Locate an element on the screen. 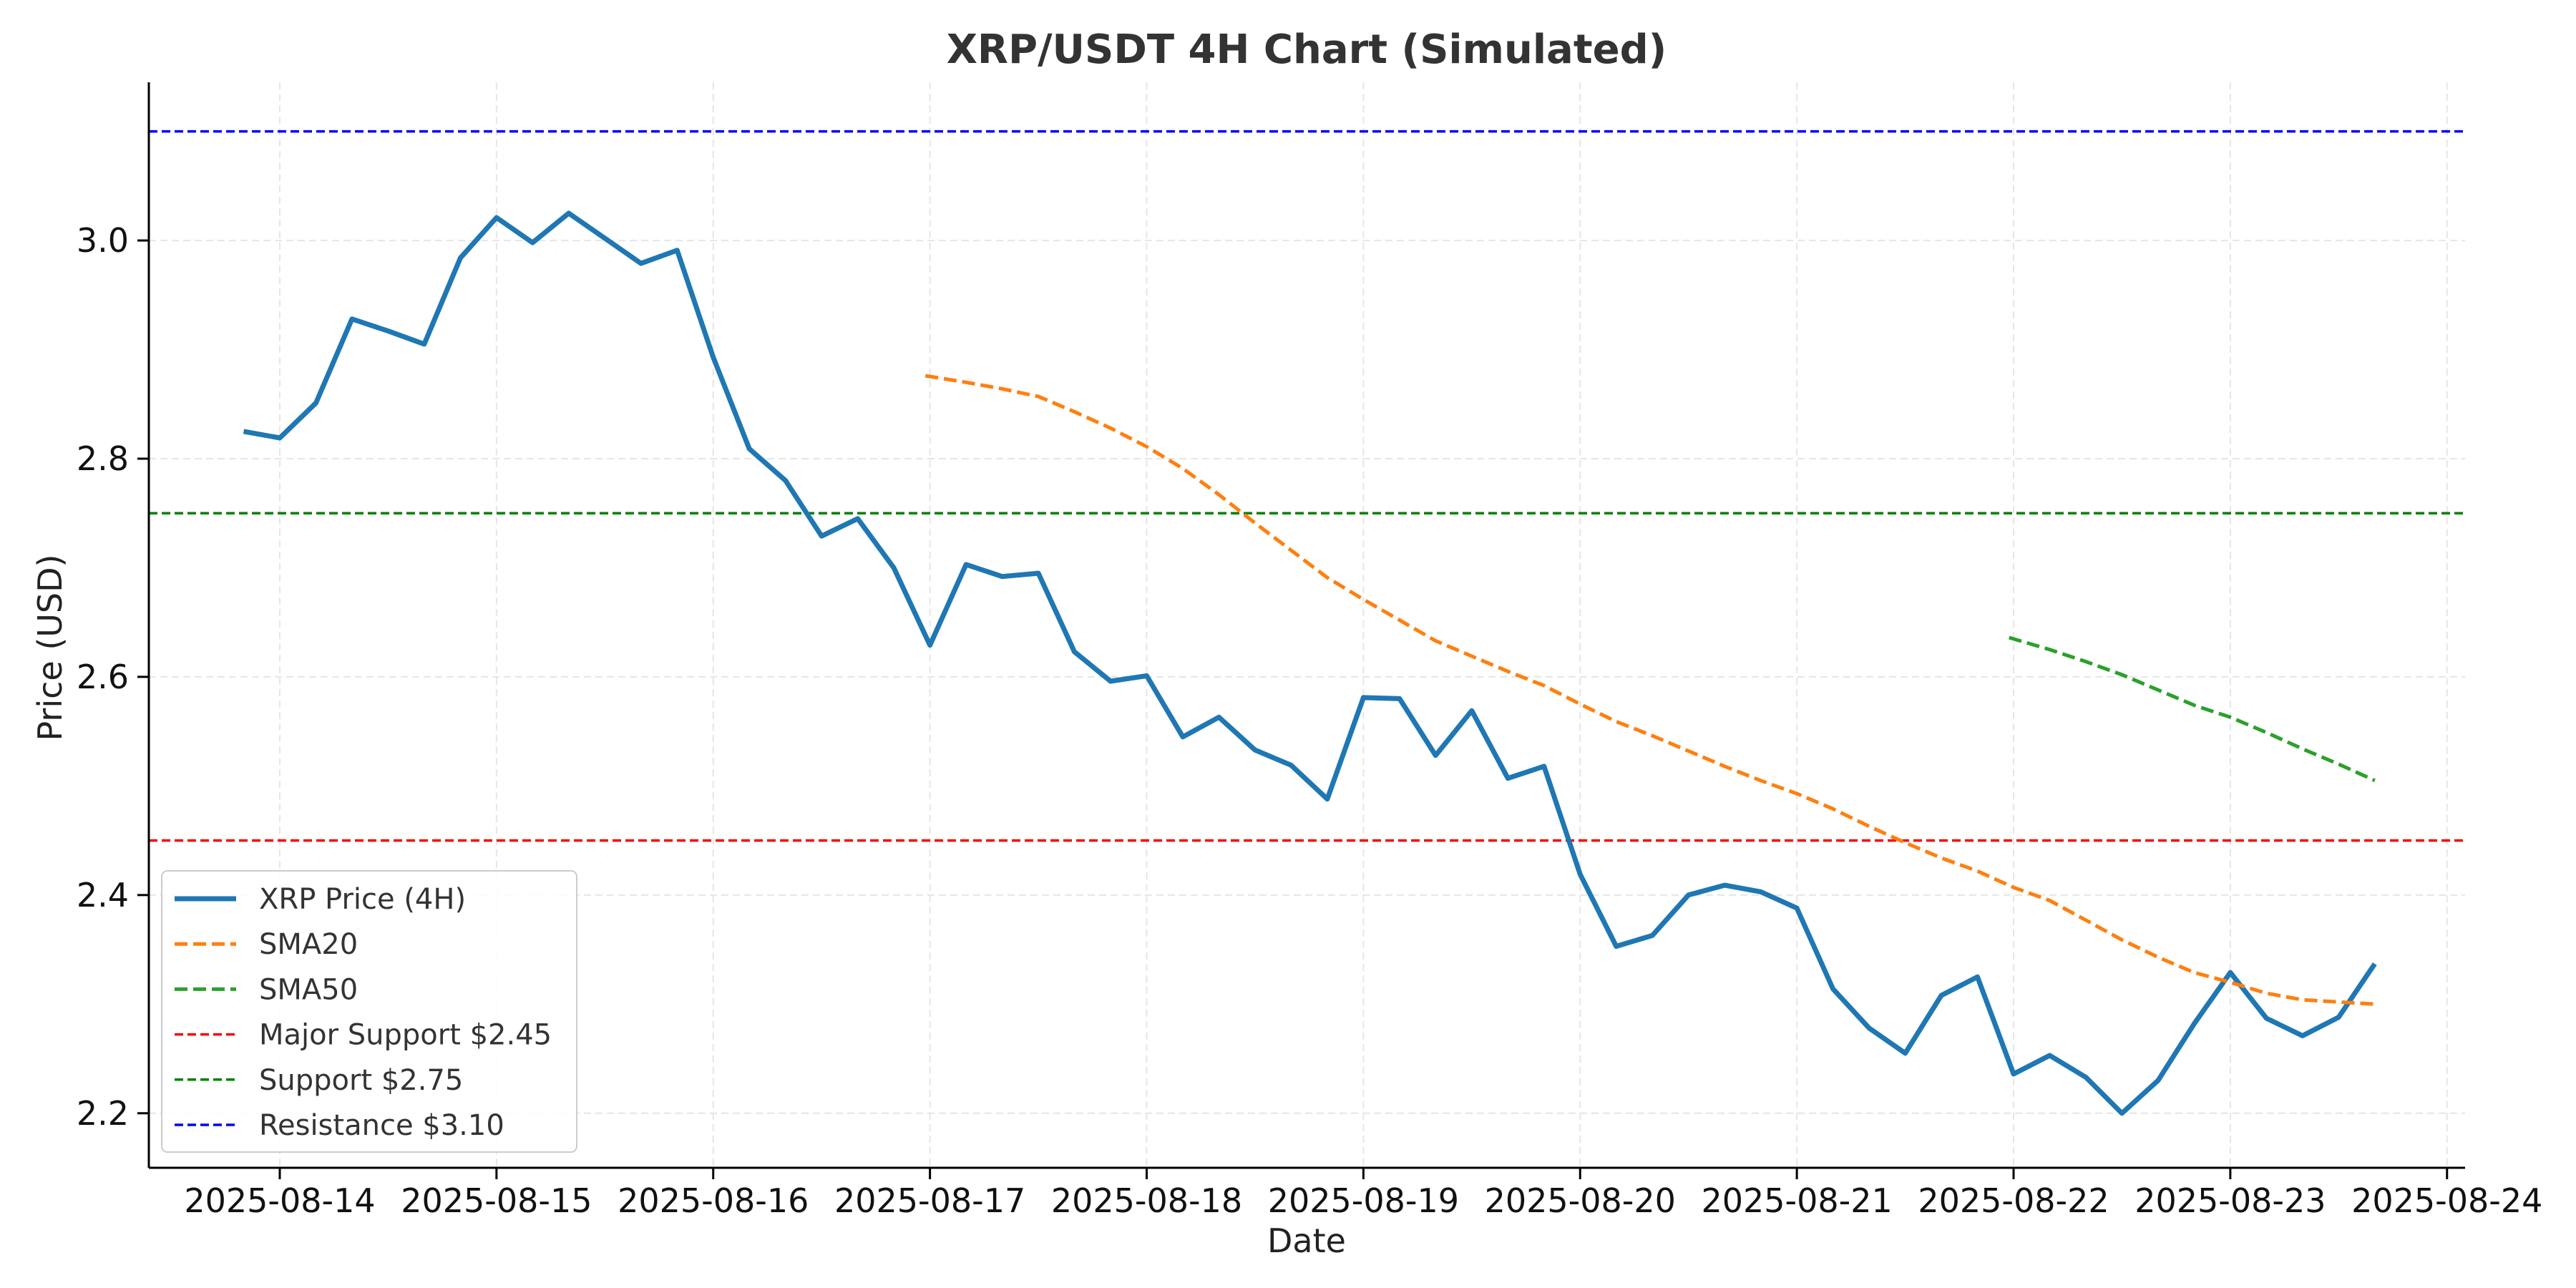  y-ticks: 2.2 2.4 2.6 2.8 3.0 is located at coordinates (113, 677).